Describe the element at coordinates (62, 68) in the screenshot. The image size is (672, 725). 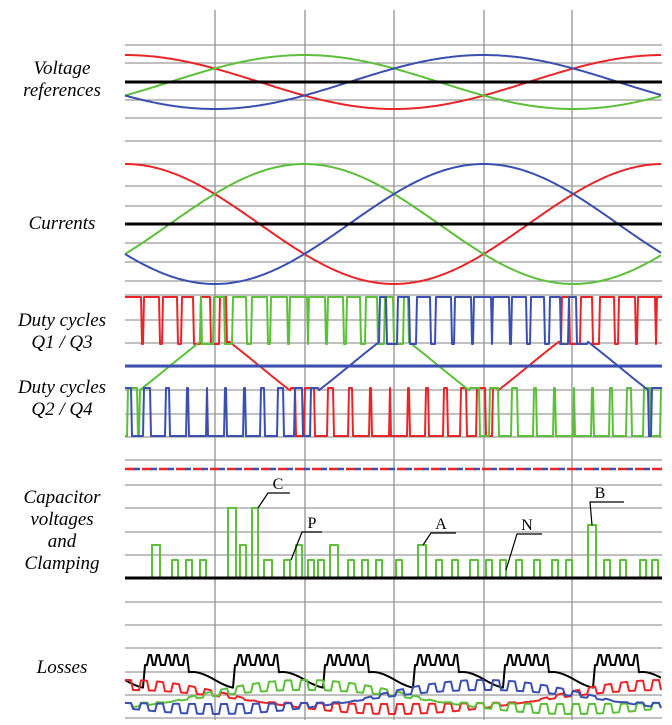
I see `label-line: Voltage` at that location.